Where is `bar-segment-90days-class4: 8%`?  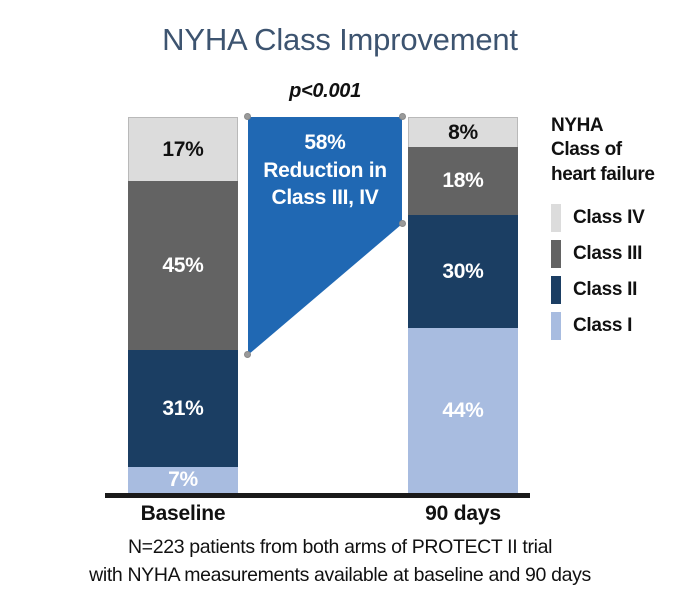 bar-segment-90days-class4: 8% is located at coordinates (463, 132).